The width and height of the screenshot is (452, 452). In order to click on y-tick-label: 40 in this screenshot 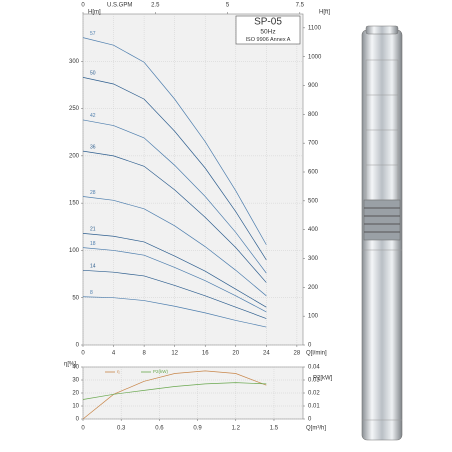, I will do `click(75, 368)`.